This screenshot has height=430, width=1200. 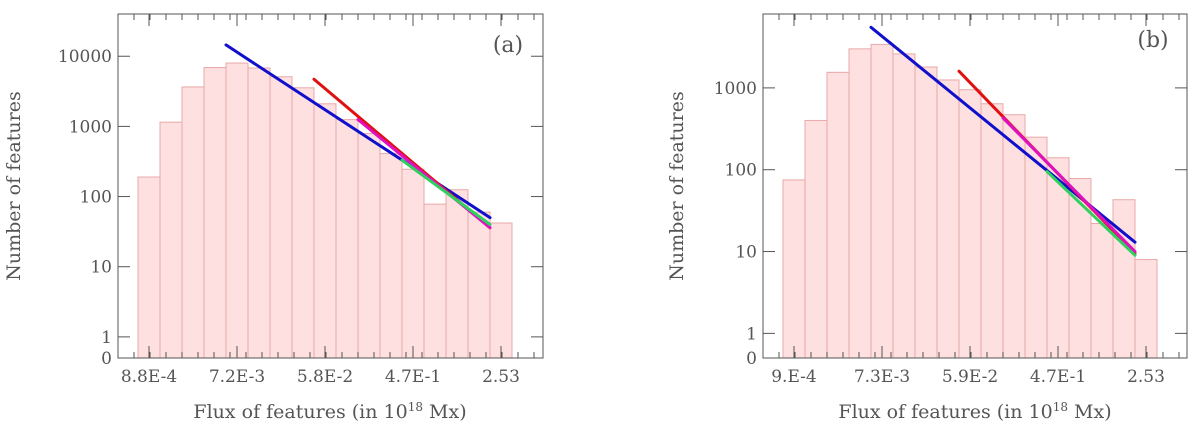 I want to click on y-axis-title-b: Number of features, so click(x=677, y=185).